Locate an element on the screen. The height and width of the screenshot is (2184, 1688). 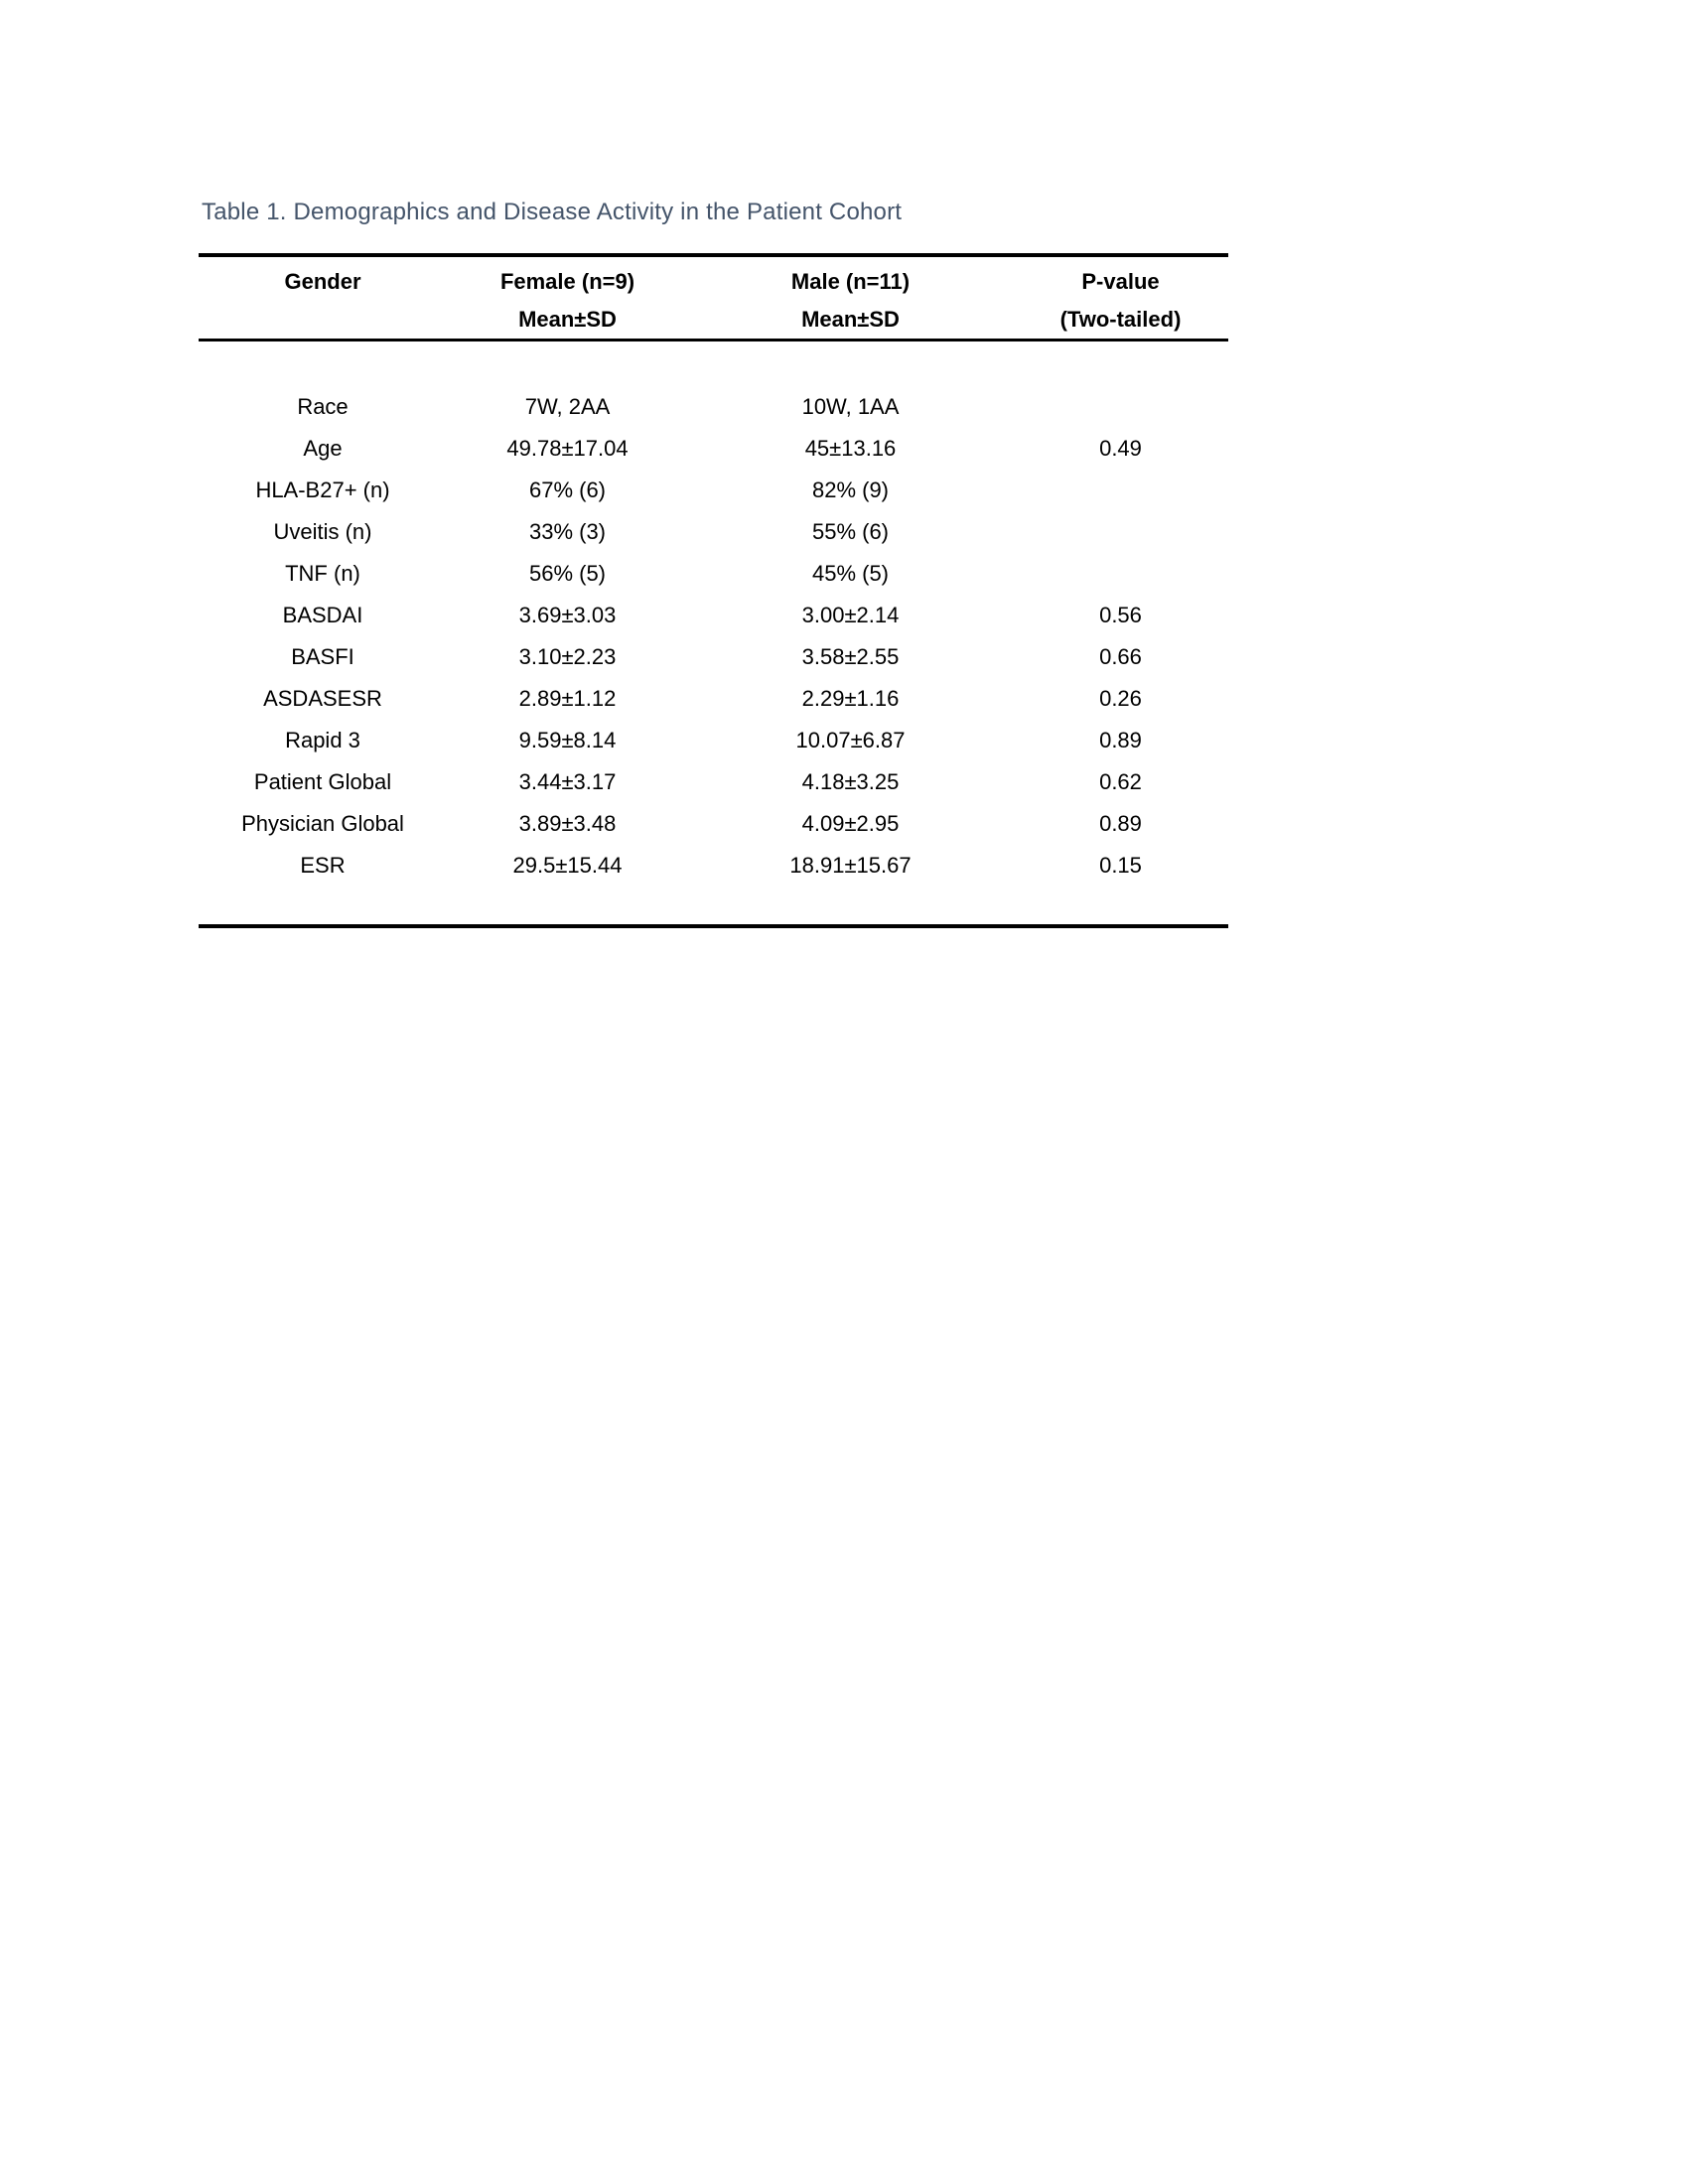
table-row: Age 49.78±17.04 45±13.16 0.49 is located at coordinates (713, 449).